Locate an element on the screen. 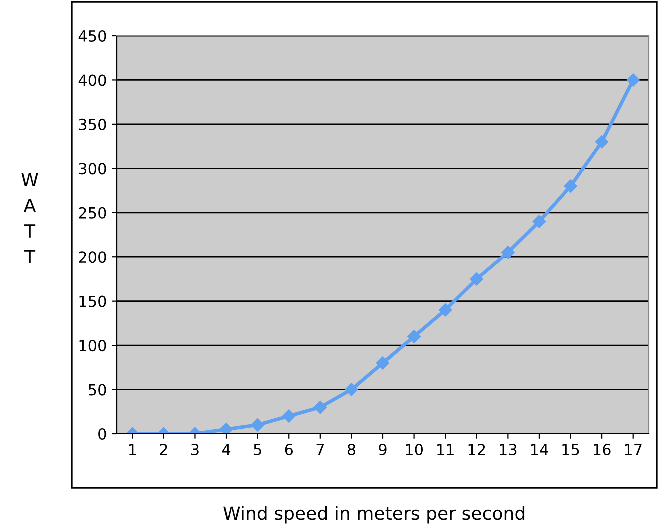  x-tick-label: 16 is located at coordinates (602, 450).